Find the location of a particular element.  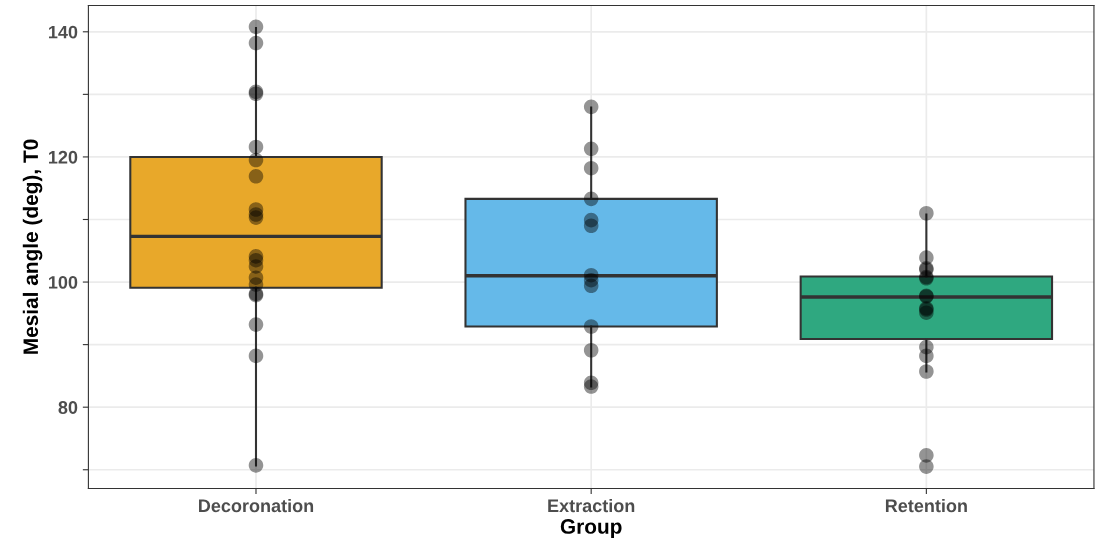

y-tick-label: 100 is located at coordinates (63, 282).